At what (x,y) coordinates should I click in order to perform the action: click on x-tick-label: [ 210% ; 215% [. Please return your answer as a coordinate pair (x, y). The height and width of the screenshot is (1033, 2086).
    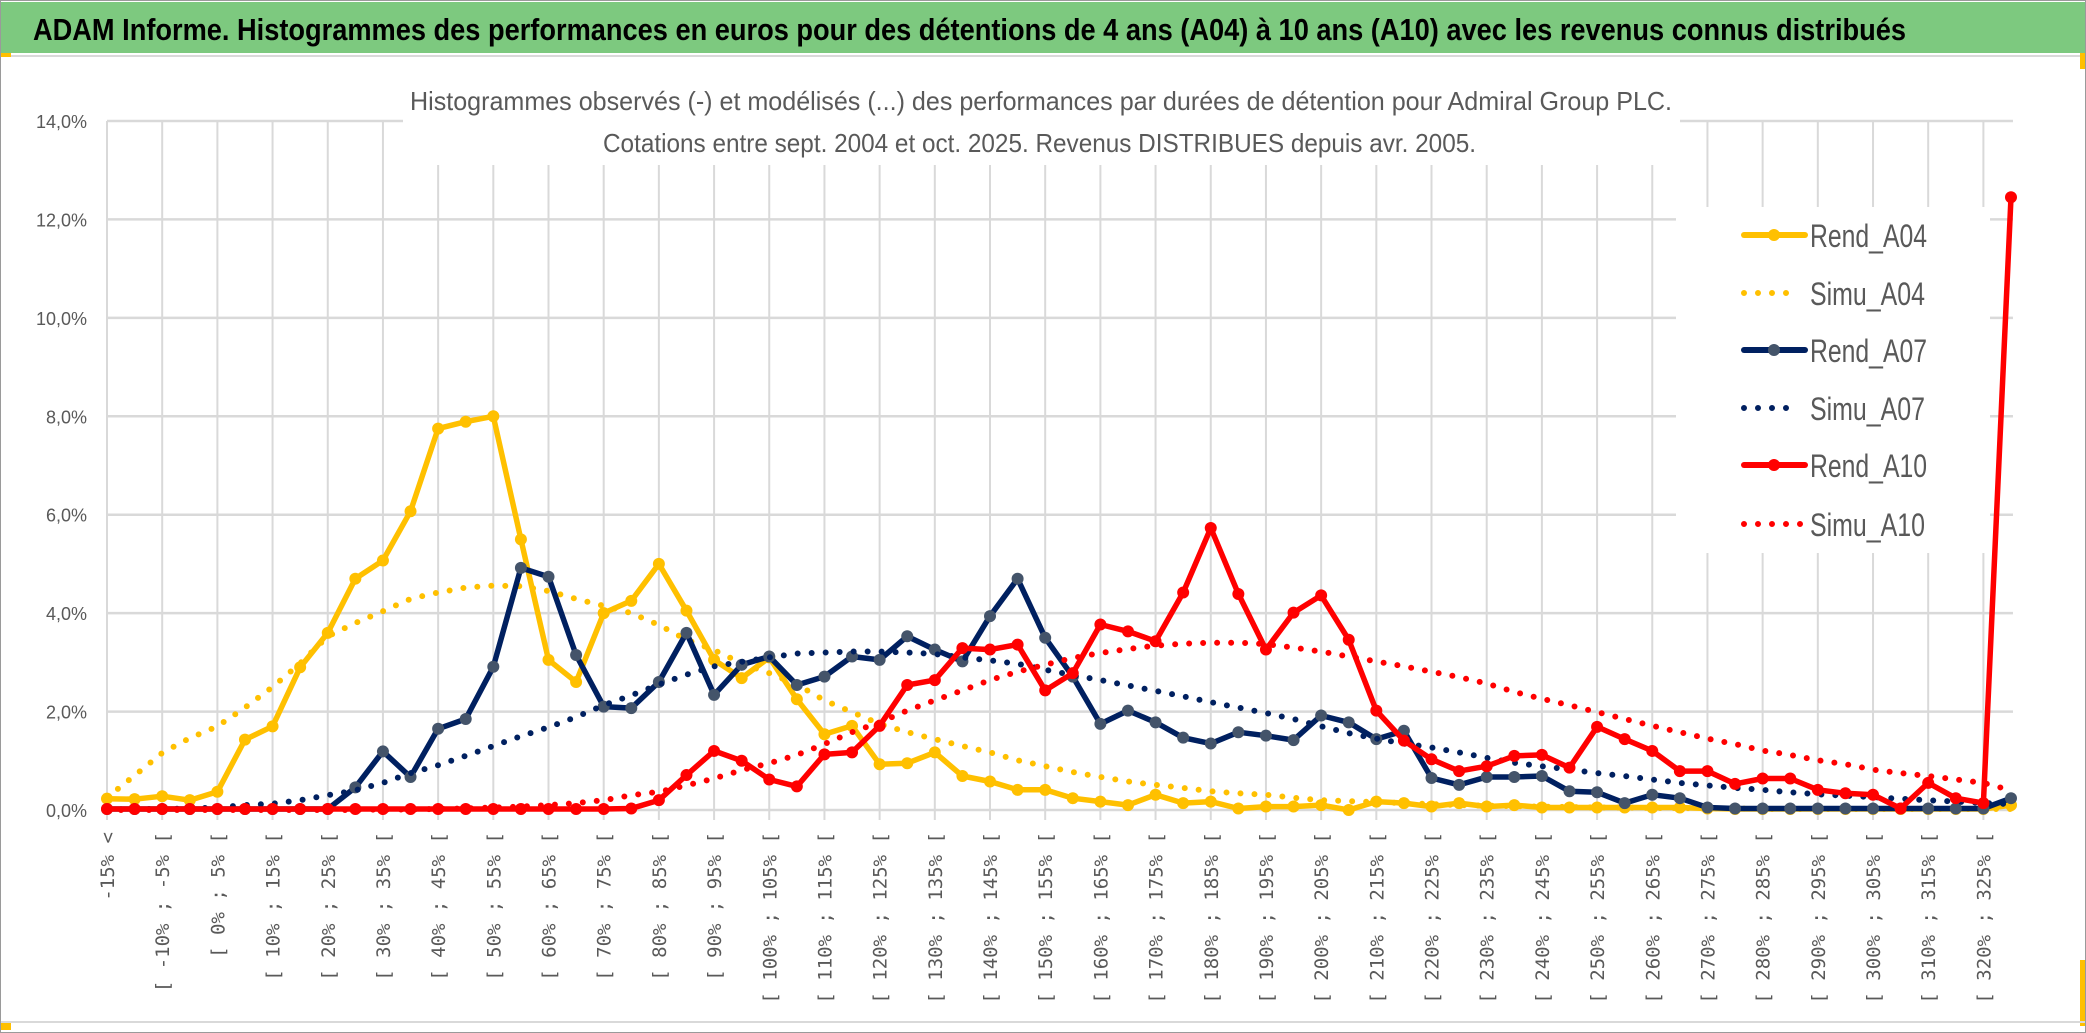
    Looking at the image, I should click on (1377, 918).